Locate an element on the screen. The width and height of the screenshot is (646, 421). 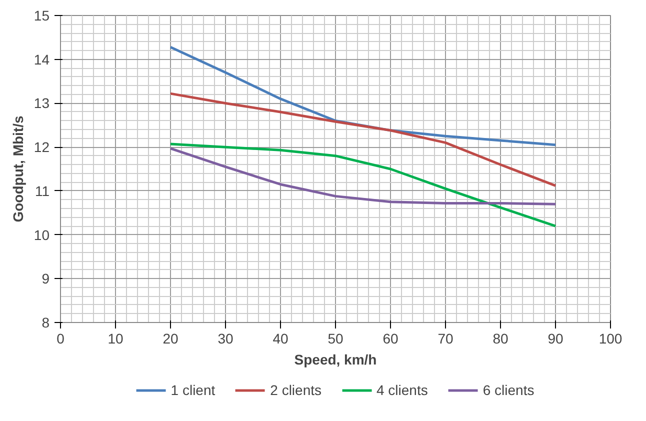
x-tick-label: 90 is located at coordinates (556, 338).